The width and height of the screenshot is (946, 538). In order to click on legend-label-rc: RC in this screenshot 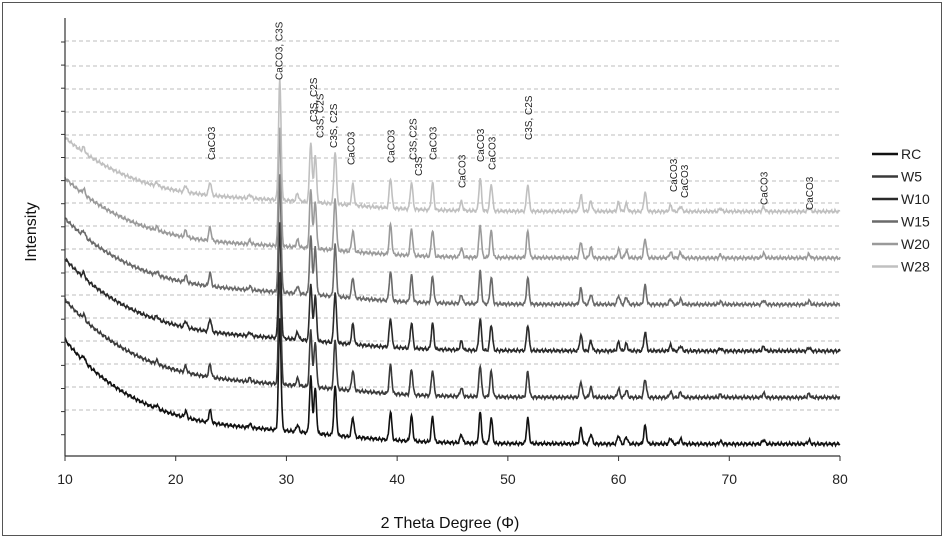, I will do `click(911, 154)`.